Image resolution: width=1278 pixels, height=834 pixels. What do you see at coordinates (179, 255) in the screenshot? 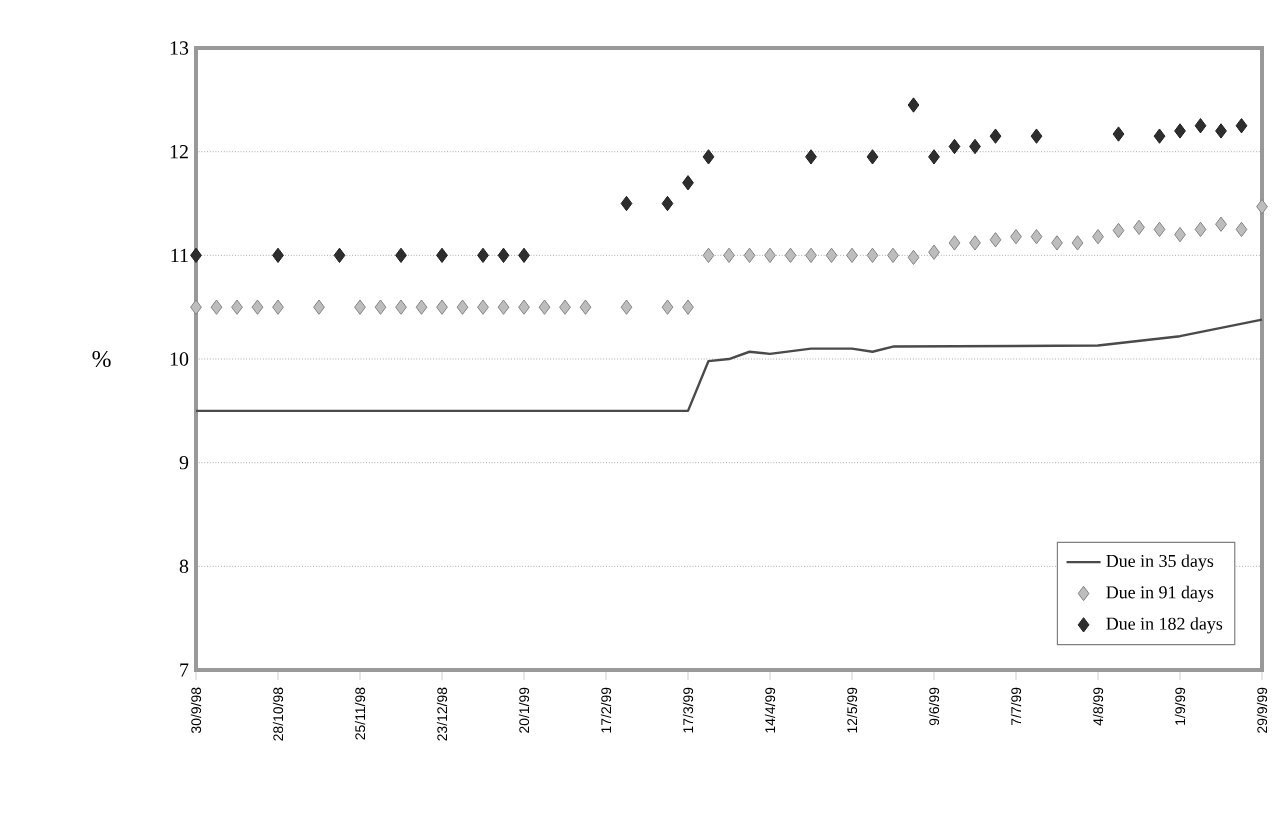
I see `y-tick-label: 11` at bounding box center [179, 255].